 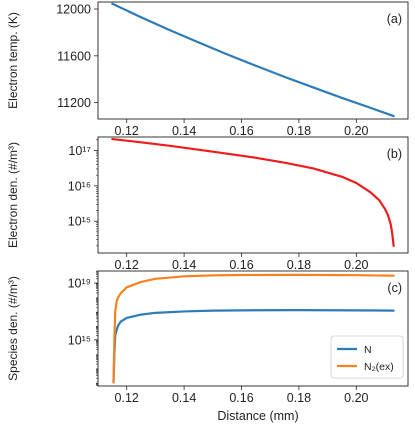 What do you see at coordinates (184, 131) in the screenshot?
I see `panel-1-x-tick-label: 0.14` at bounding box center [184, 131].